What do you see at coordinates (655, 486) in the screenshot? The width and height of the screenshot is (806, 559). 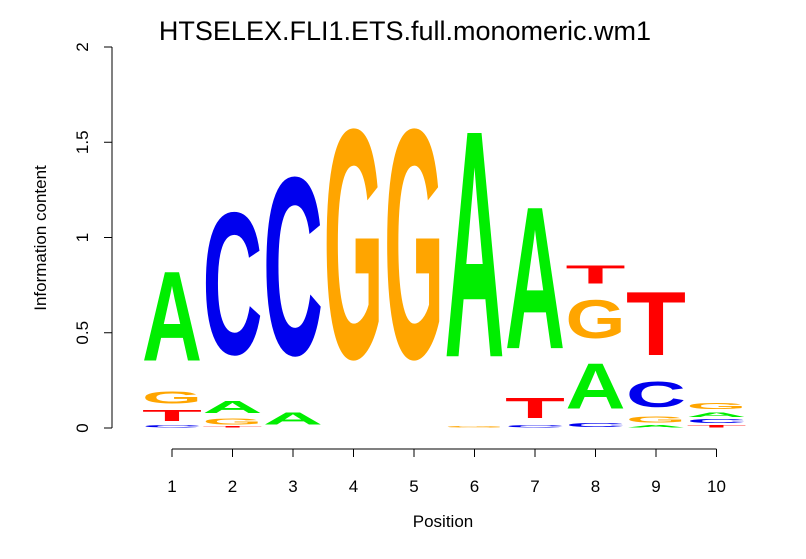 I see `x-tick-label: 9` at bounding box center [655, 486].